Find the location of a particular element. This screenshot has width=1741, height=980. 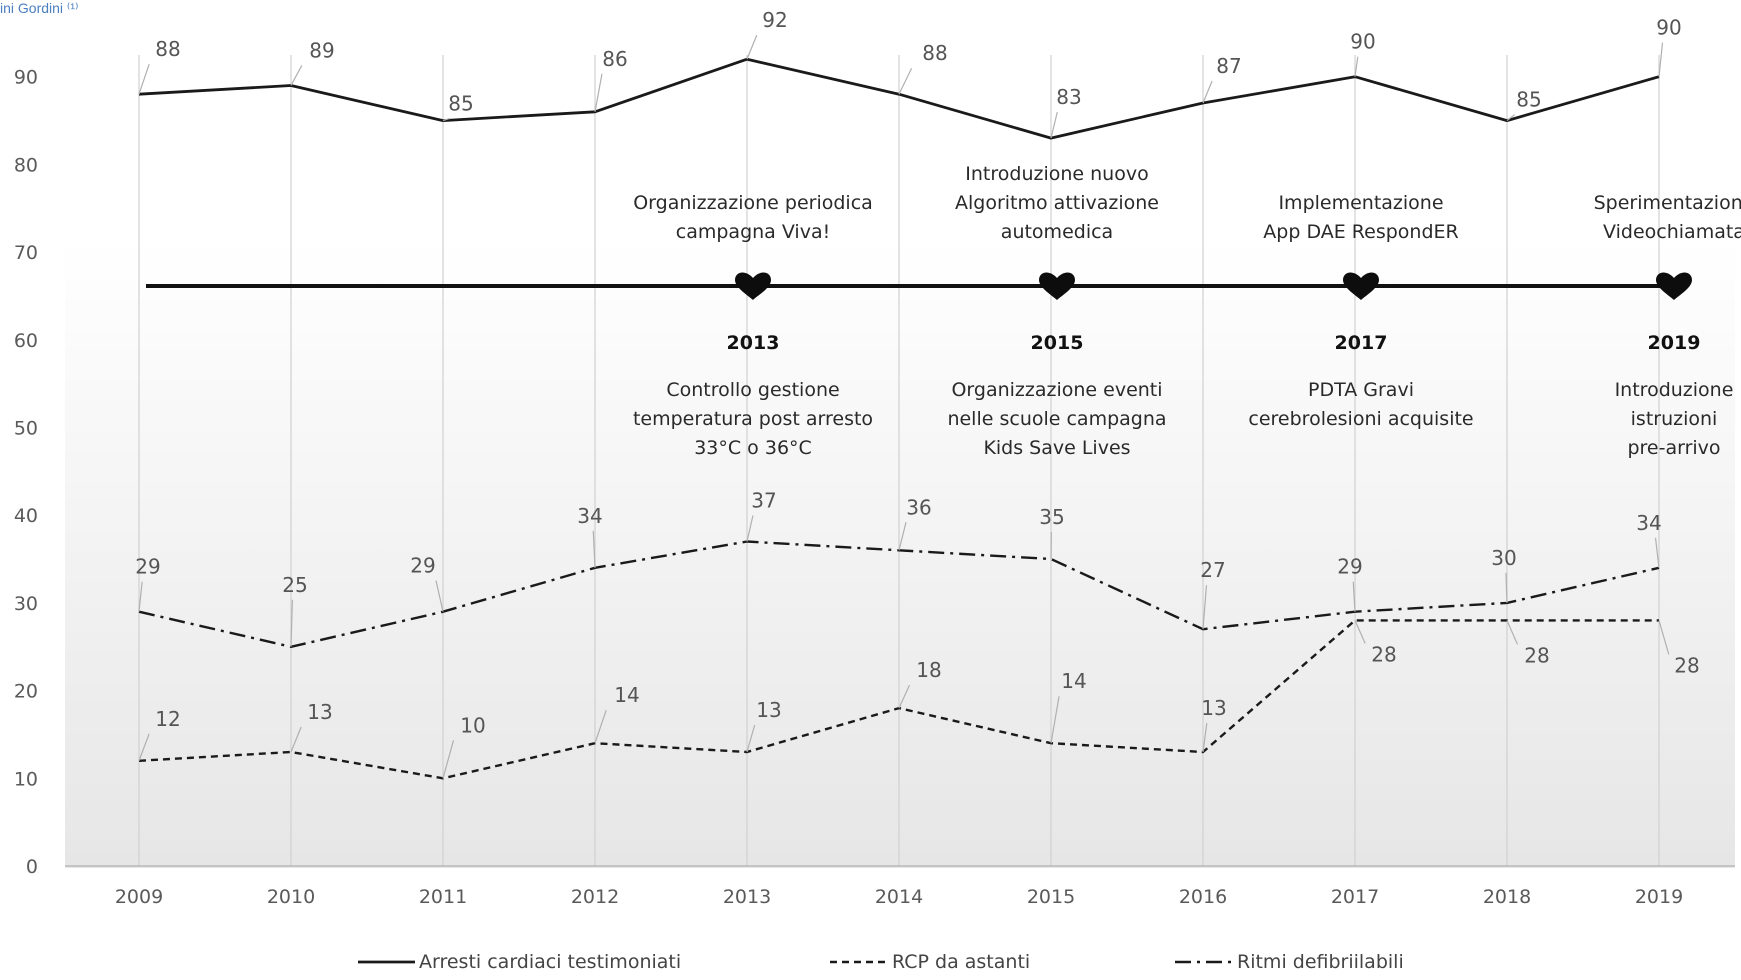

milestone-below-text: nelle scuole campagna is located at coordinates (1056, 419).